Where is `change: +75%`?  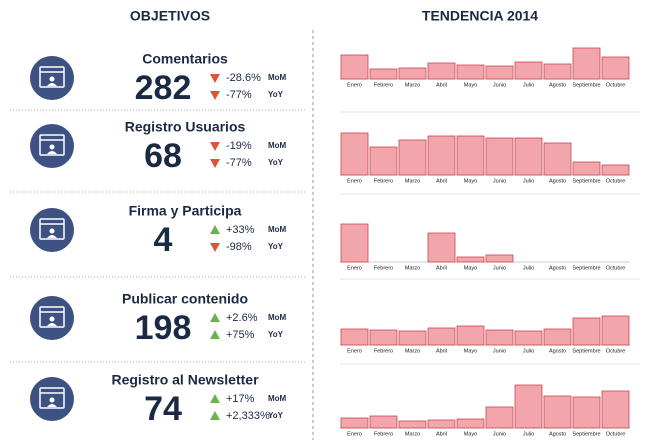
change: +75% is located at coordinates (240, 335).